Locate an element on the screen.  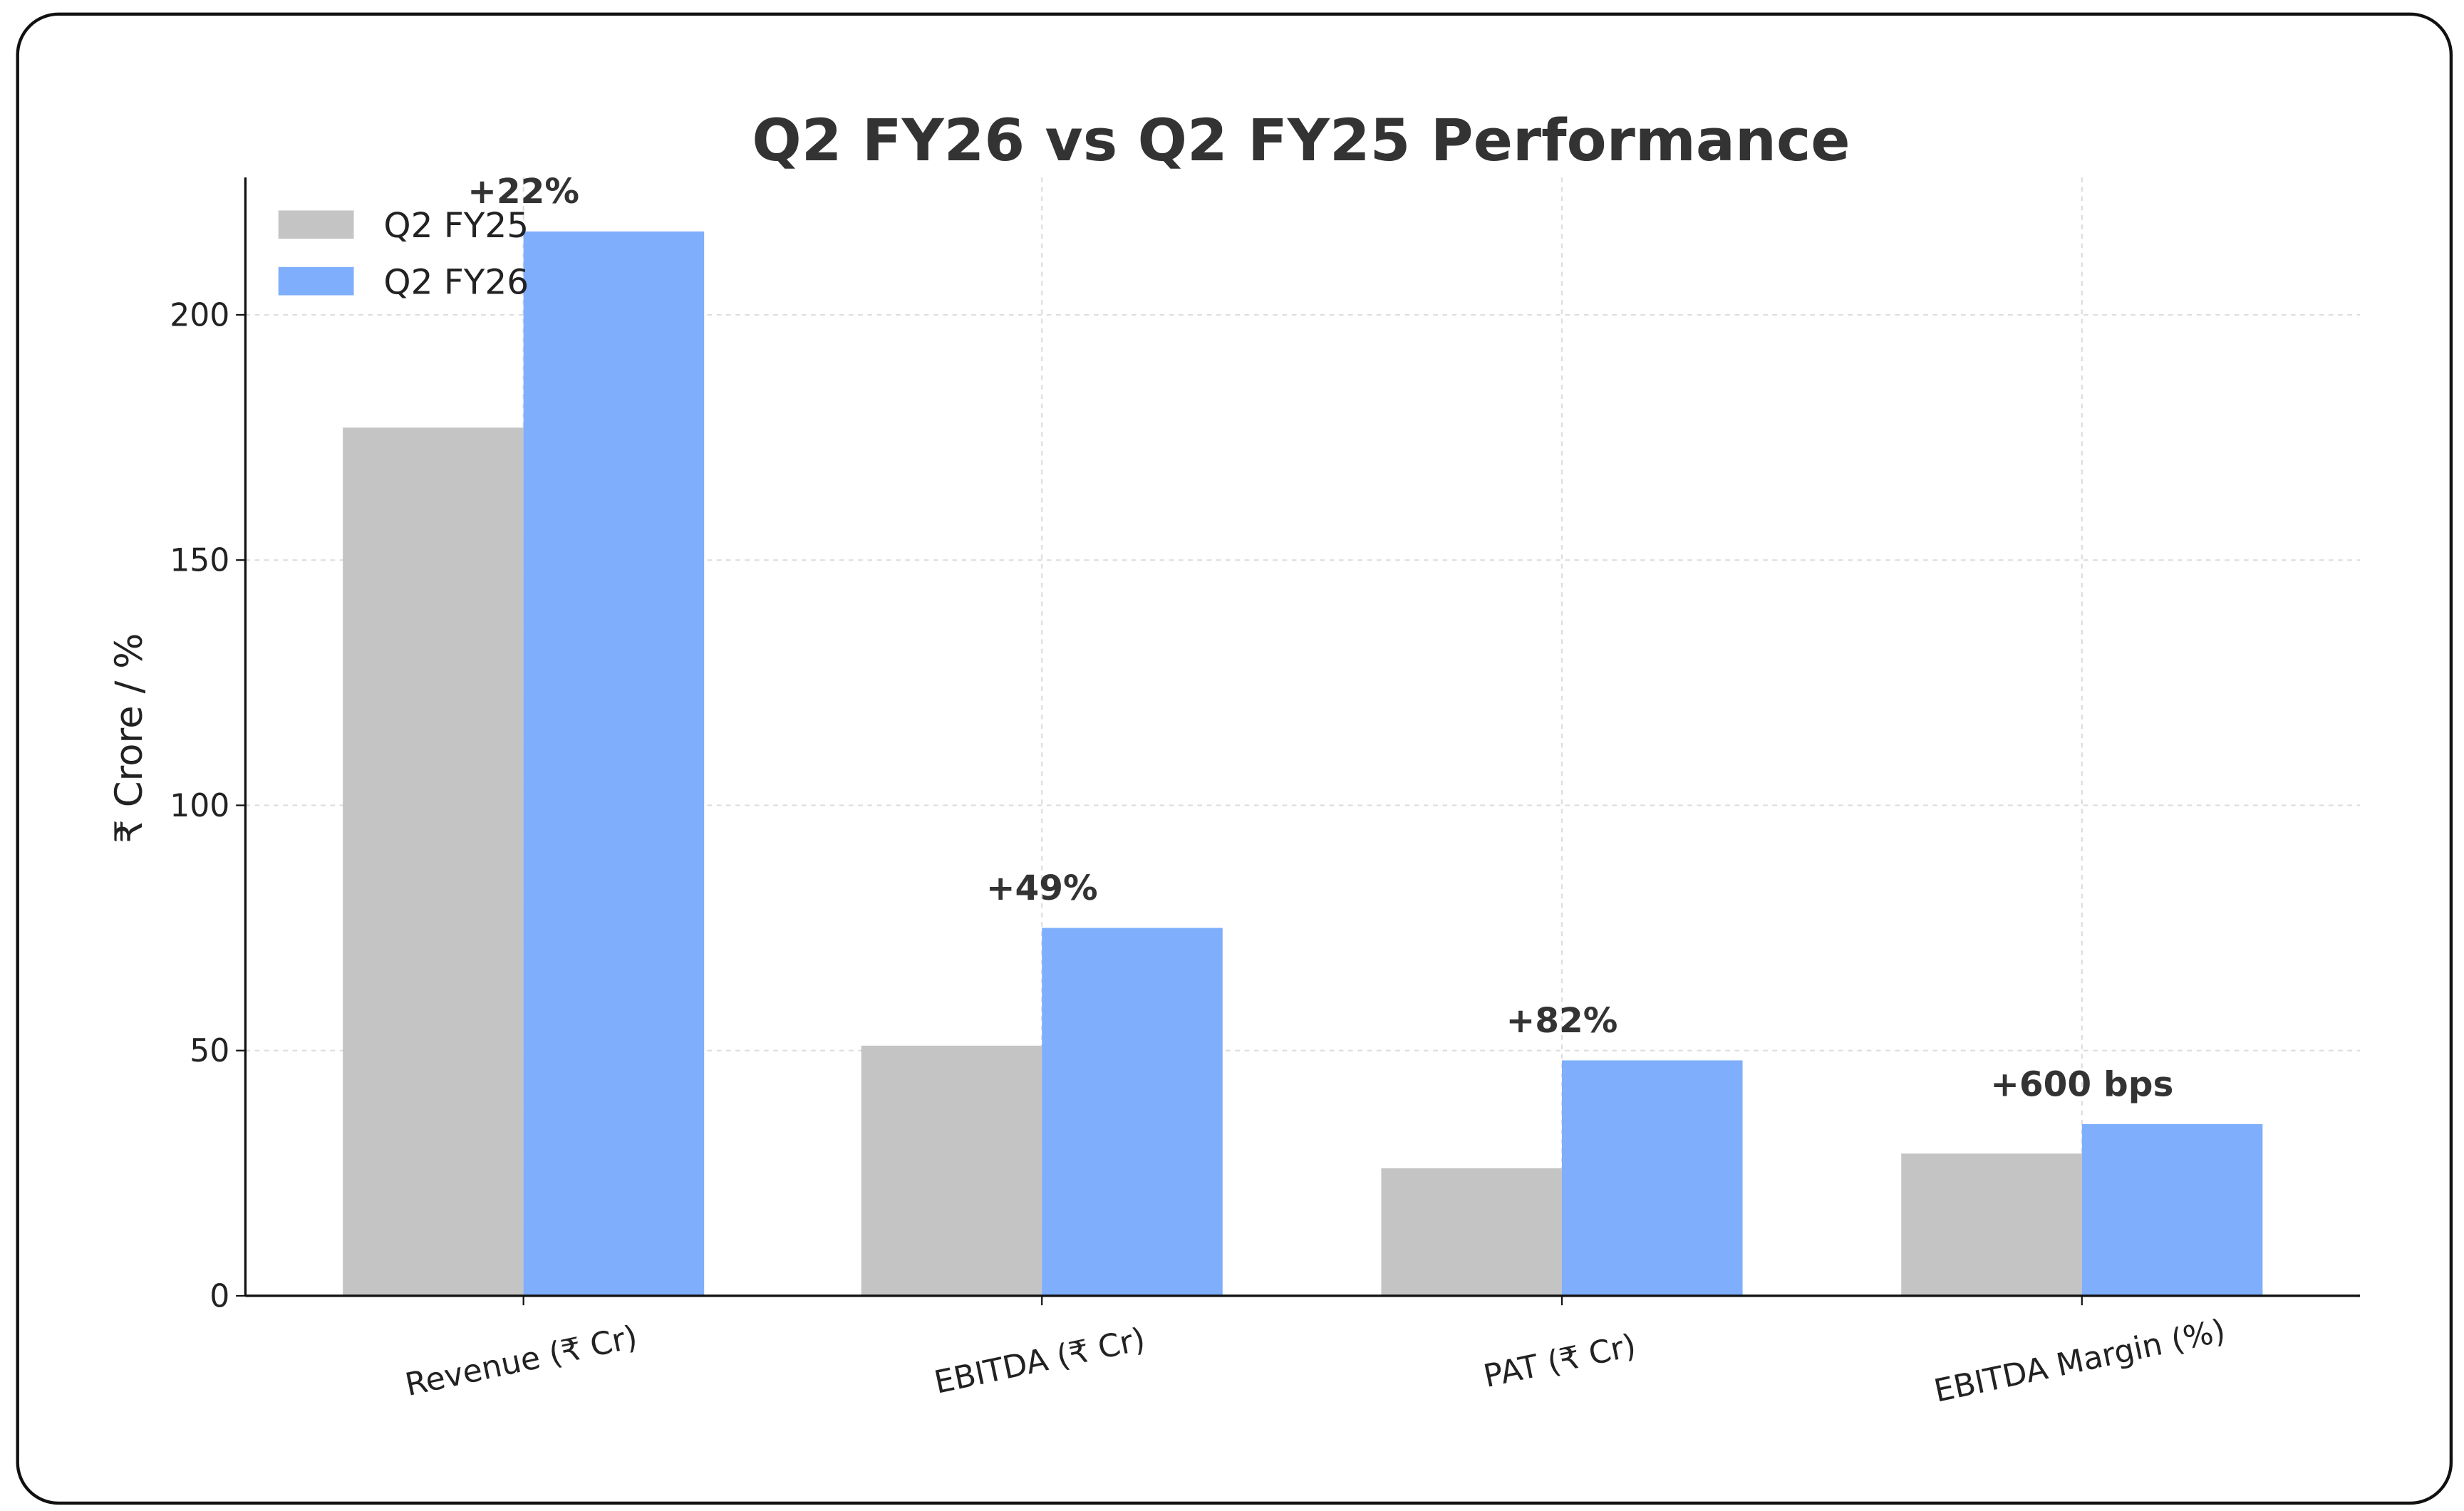
change-annotation: +600 bps is located at coordinates (2081, 1084).